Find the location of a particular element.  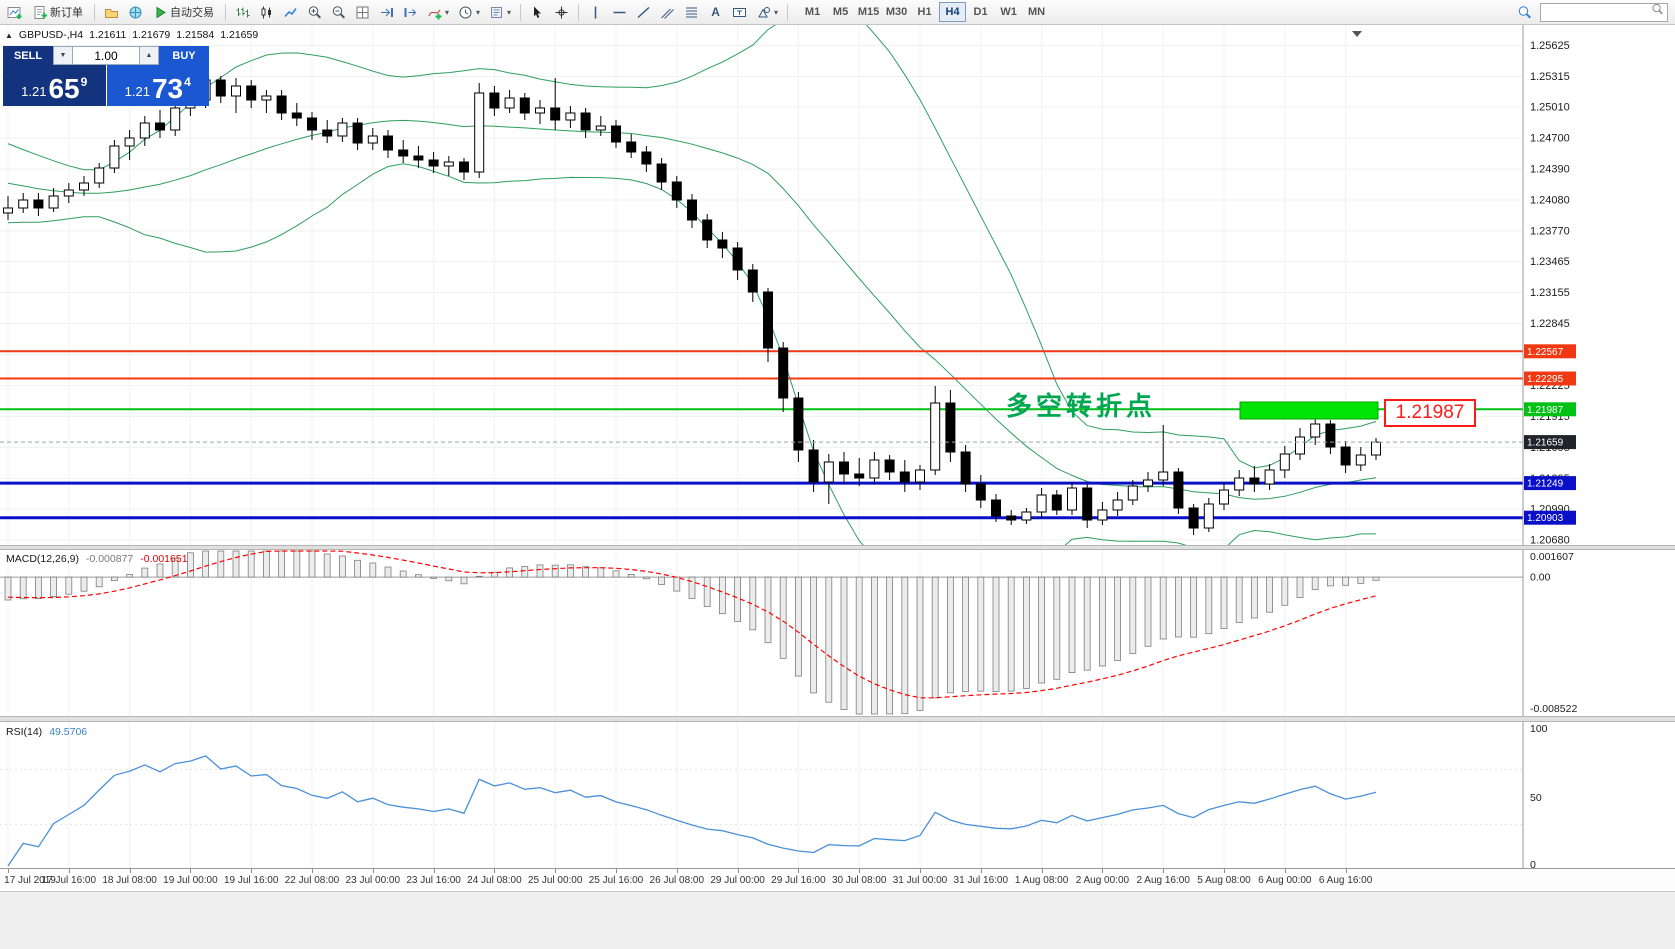

timeframe-H4: H4 is located at coordinates (953, 12).